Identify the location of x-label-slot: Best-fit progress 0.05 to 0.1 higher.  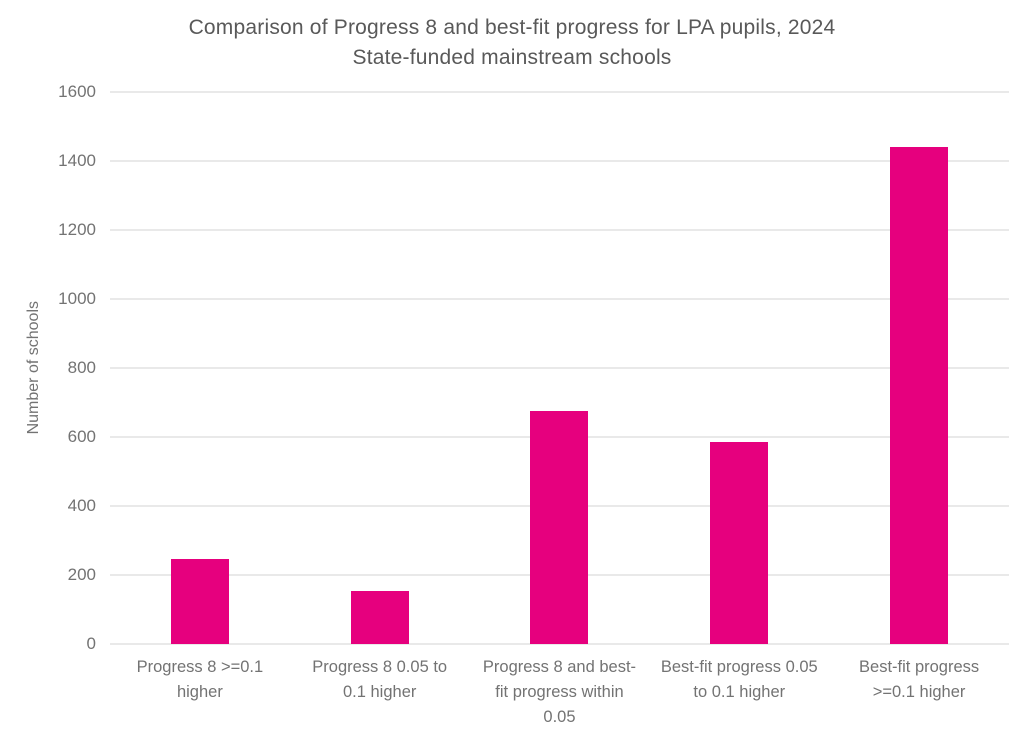
(739, 680).